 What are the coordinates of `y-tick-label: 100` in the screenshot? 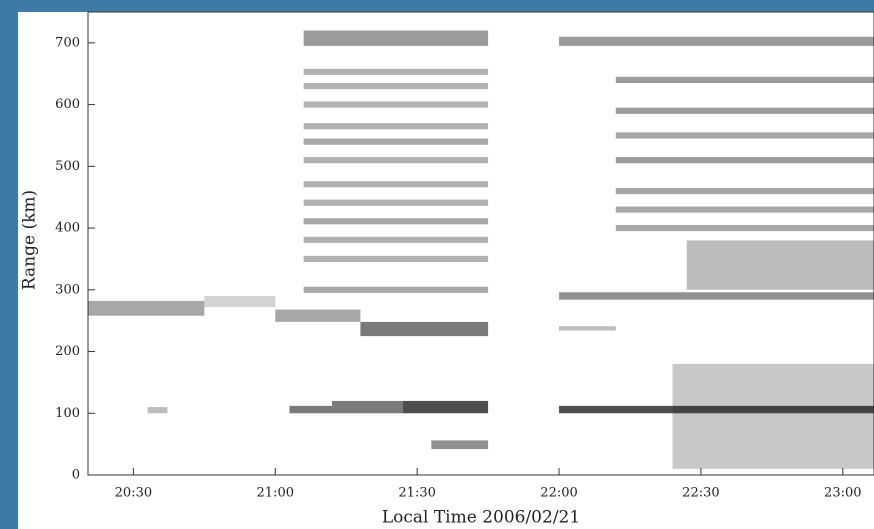 It's located at (67, 413).